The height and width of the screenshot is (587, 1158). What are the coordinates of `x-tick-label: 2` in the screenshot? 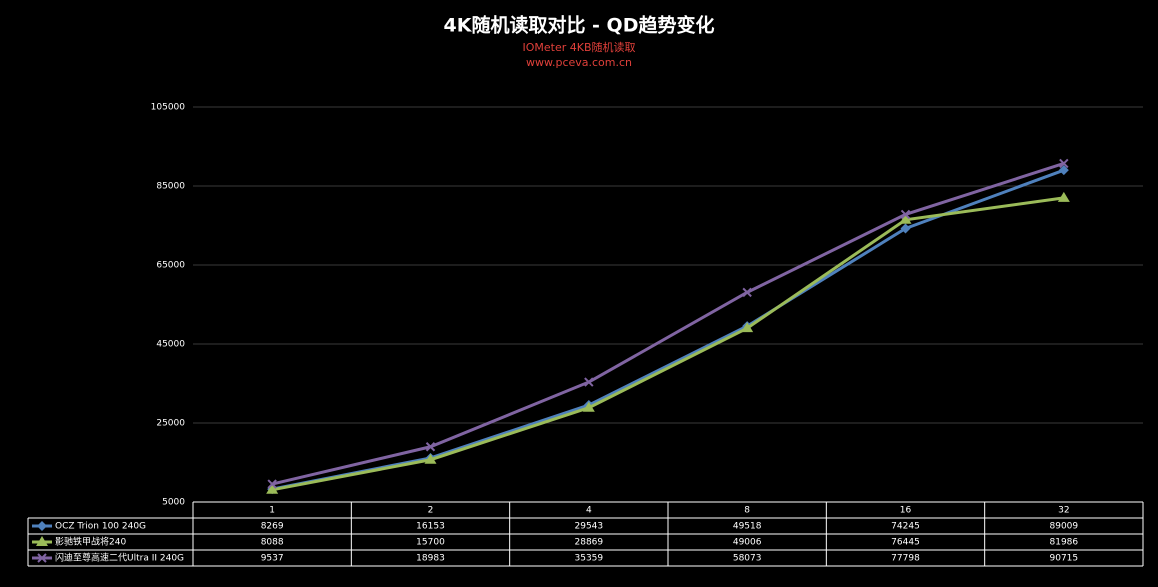 It's located at (431, 511).